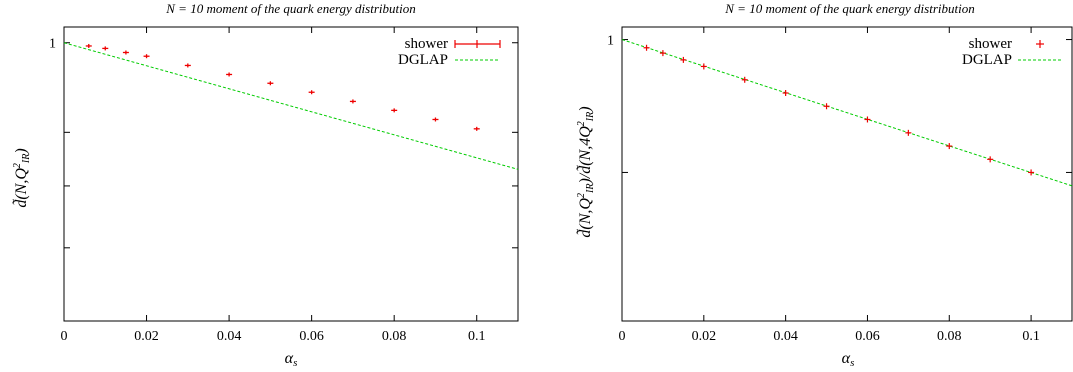  I want to click on y-axis-label: d̃(N,Q2IR), so click(22, 177).